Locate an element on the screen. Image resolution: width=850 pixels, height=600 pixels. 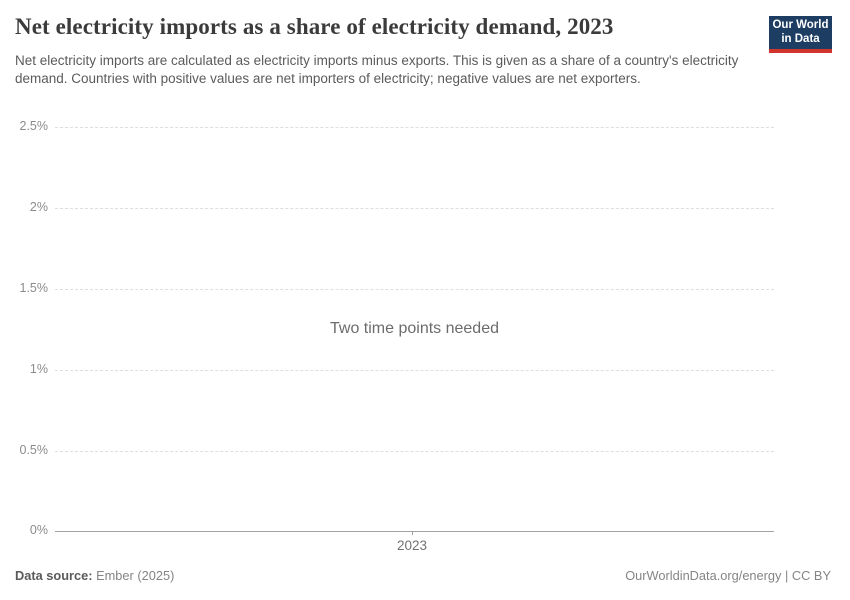
y-axis-tick-label: 2.5% is located at coordinates (34, 126).